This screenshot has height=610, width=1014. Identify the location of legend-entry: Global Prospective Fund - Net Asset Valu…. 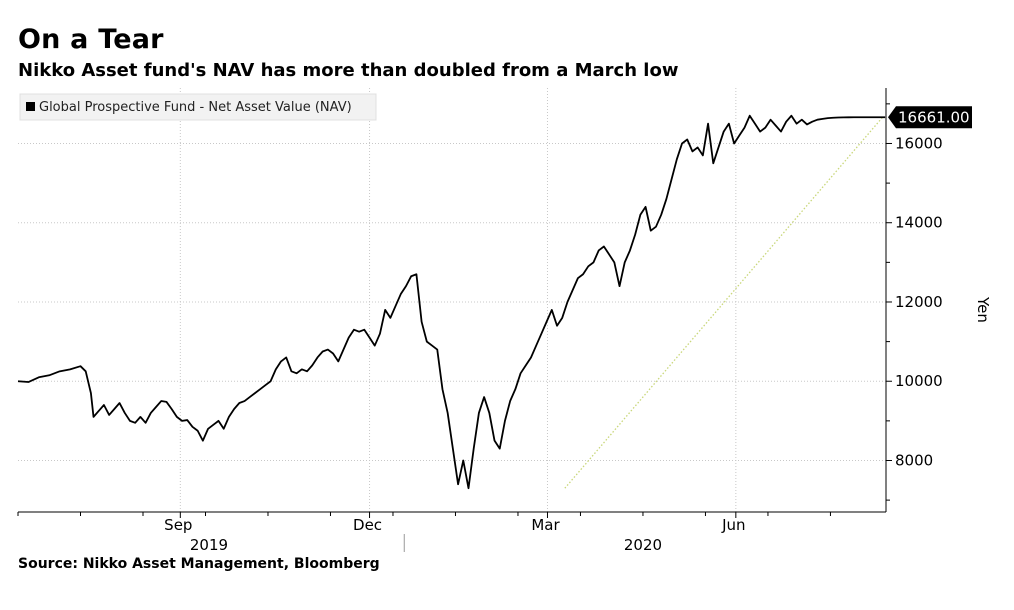
(195, 107).